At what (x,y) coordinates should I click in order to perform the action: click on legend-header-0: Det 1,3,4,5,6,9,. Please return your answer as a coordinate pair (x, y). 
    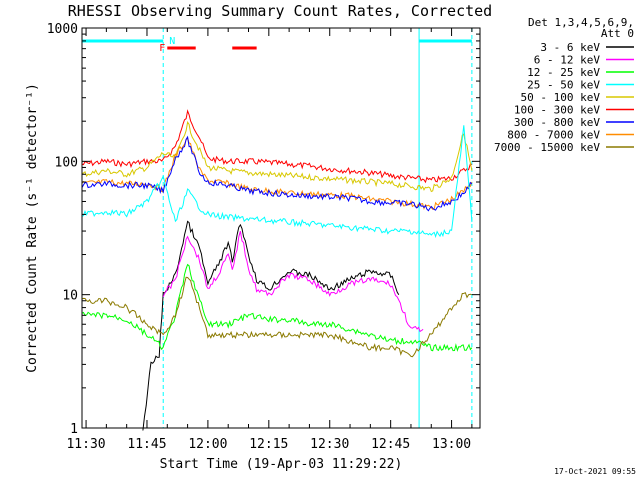
    Looking at the image, I should click on (581, 22).